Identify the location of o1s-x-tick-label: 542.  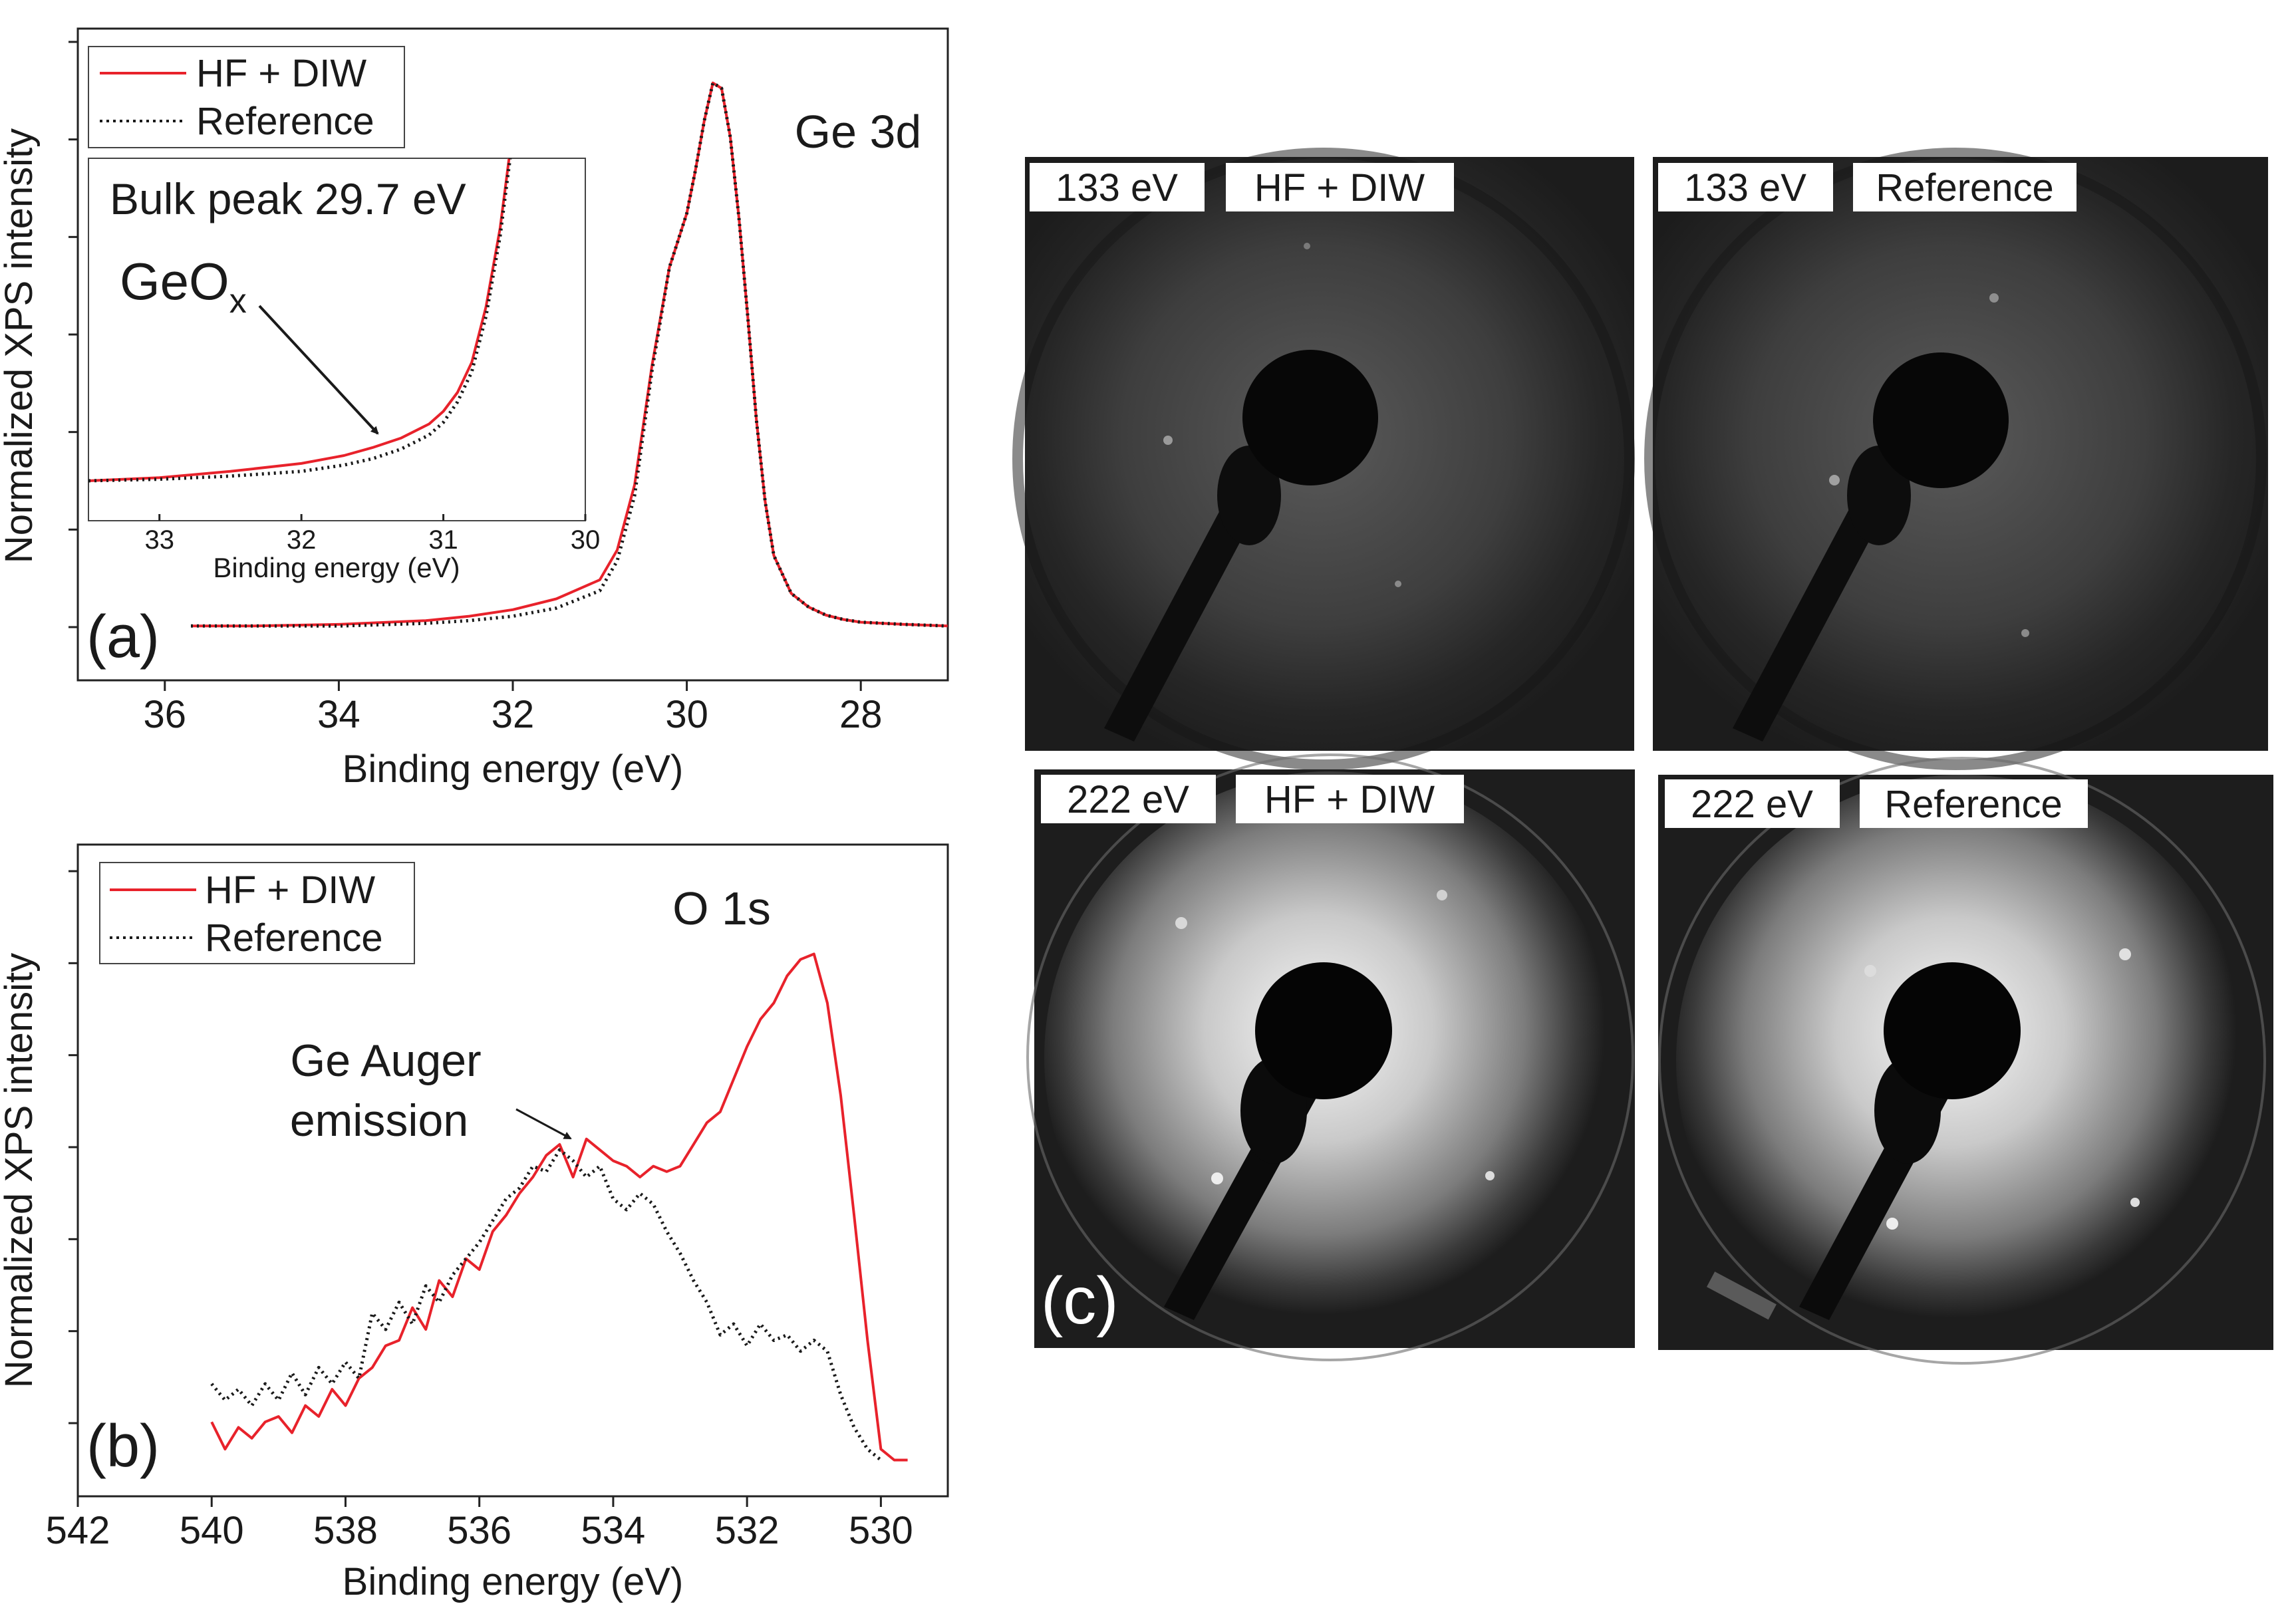
(78, 1530).